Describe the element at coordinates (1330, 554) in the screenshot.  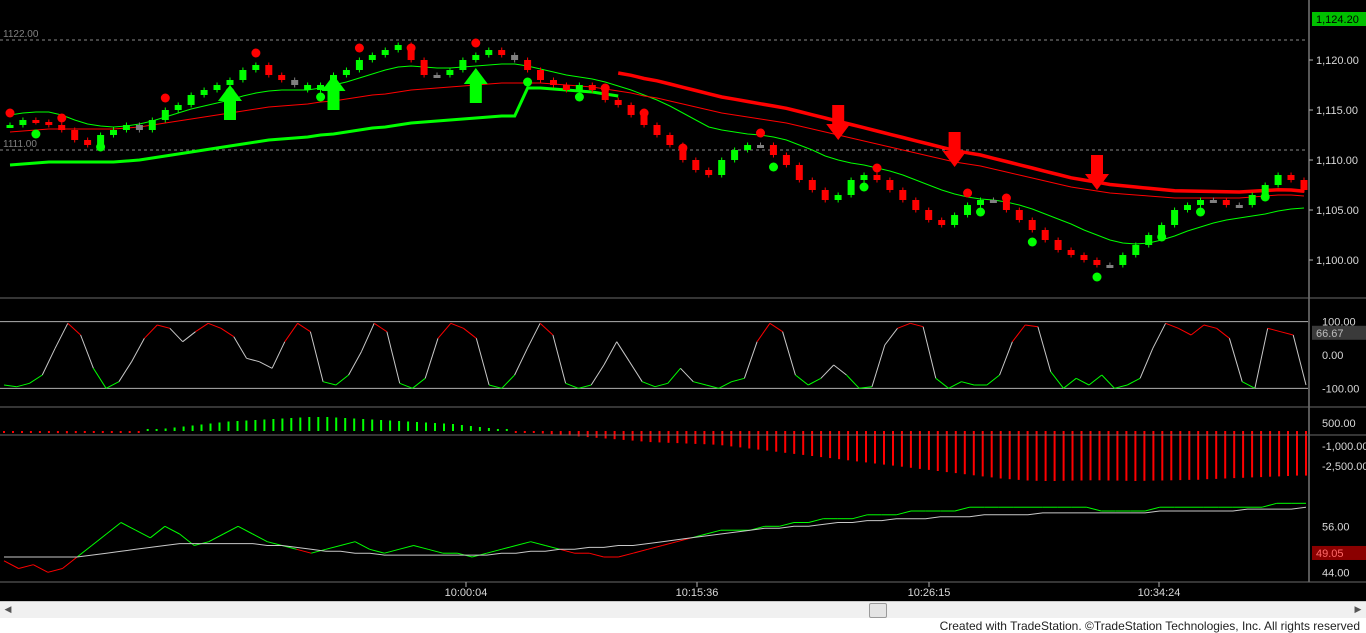
I see `oscillator-2-value-label: 49.05` at that location.